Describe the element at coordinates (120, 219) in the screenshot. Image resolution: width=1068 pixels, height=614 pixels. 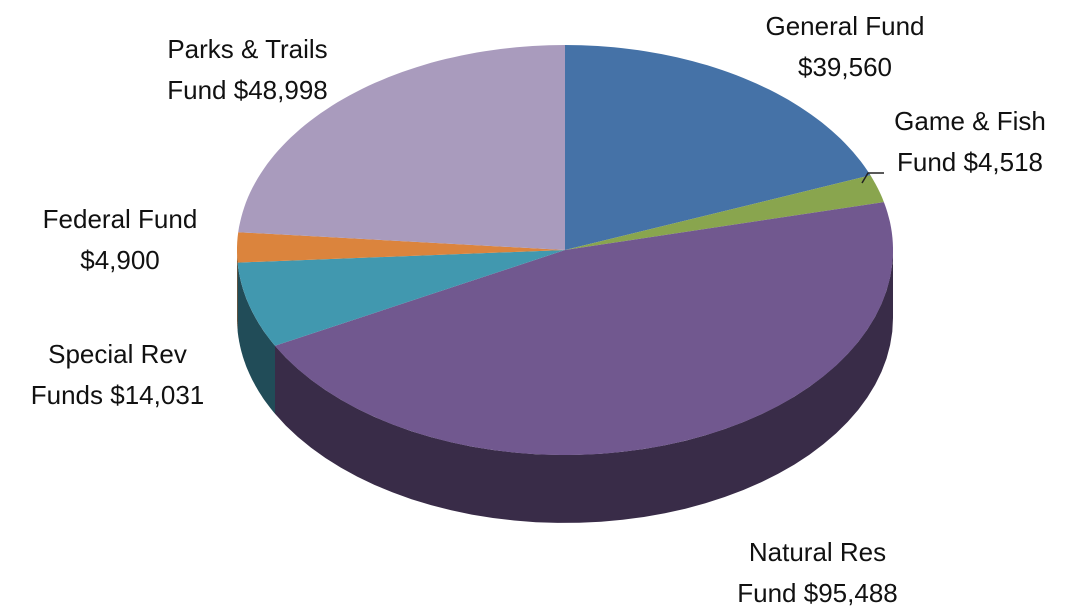
I see `category-label: Federal Fund` at that location.